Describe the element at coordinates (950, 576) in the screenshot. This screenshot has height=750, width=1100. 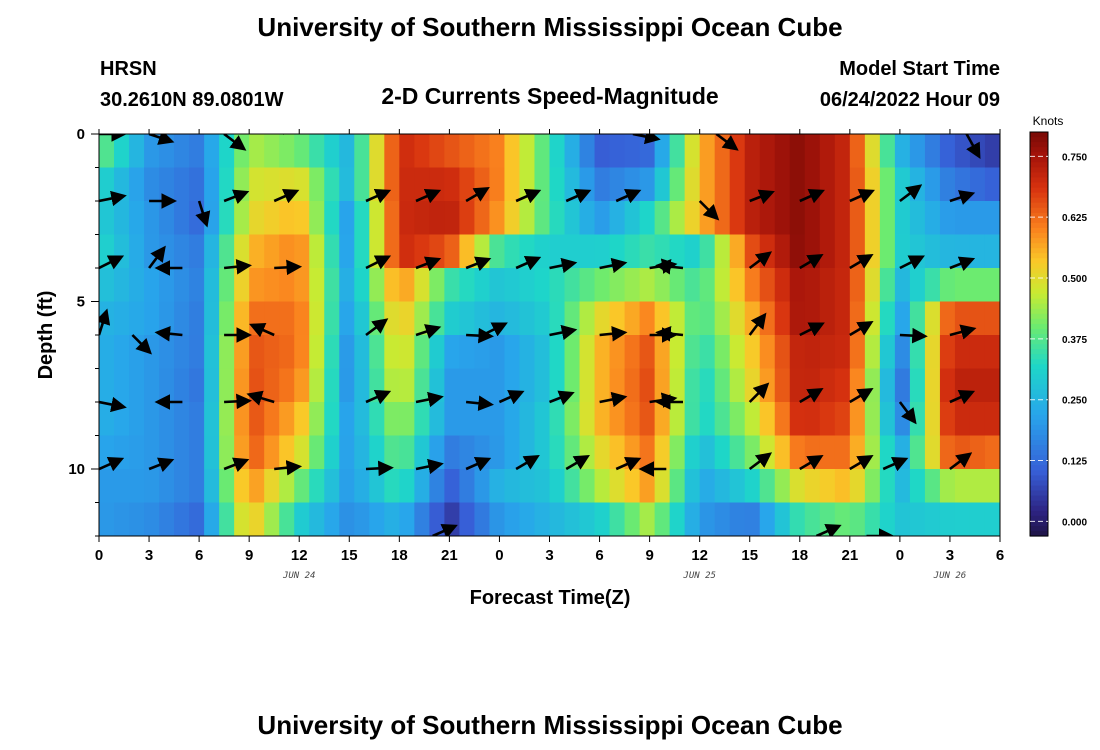
I see `date-label: JUN 26` at that location.